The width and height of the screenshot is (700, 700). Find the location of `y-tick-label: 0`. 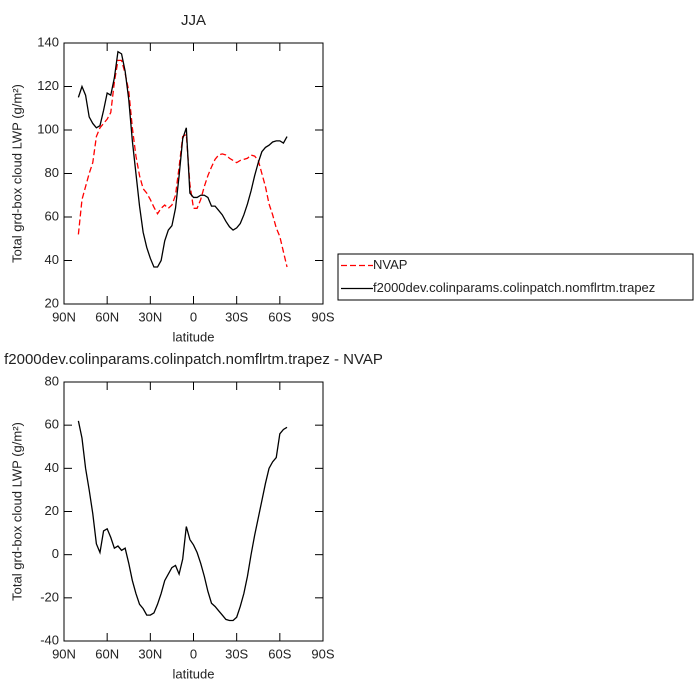

y-tick-label: 0 is located at coordinates (55, 553).